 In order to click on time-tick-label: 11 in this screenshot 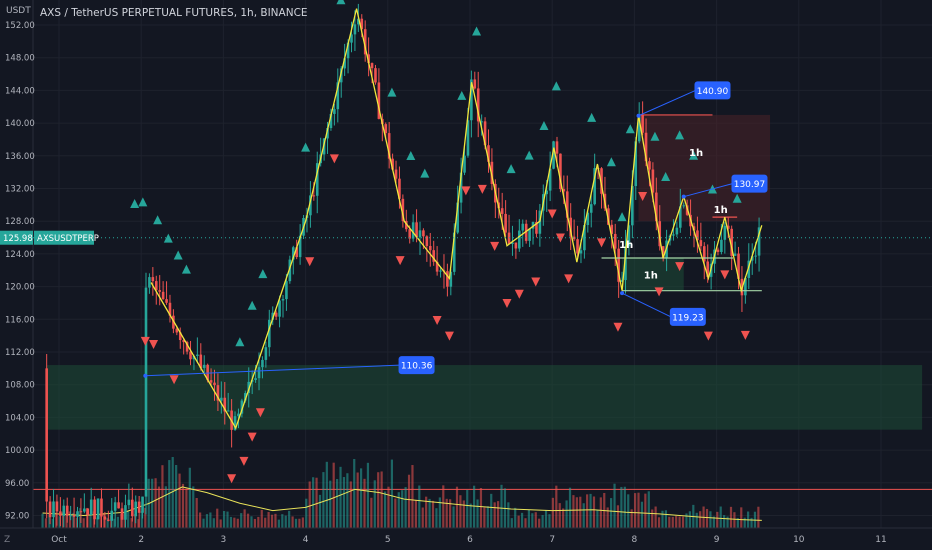, I will do `click(880, 540)`.